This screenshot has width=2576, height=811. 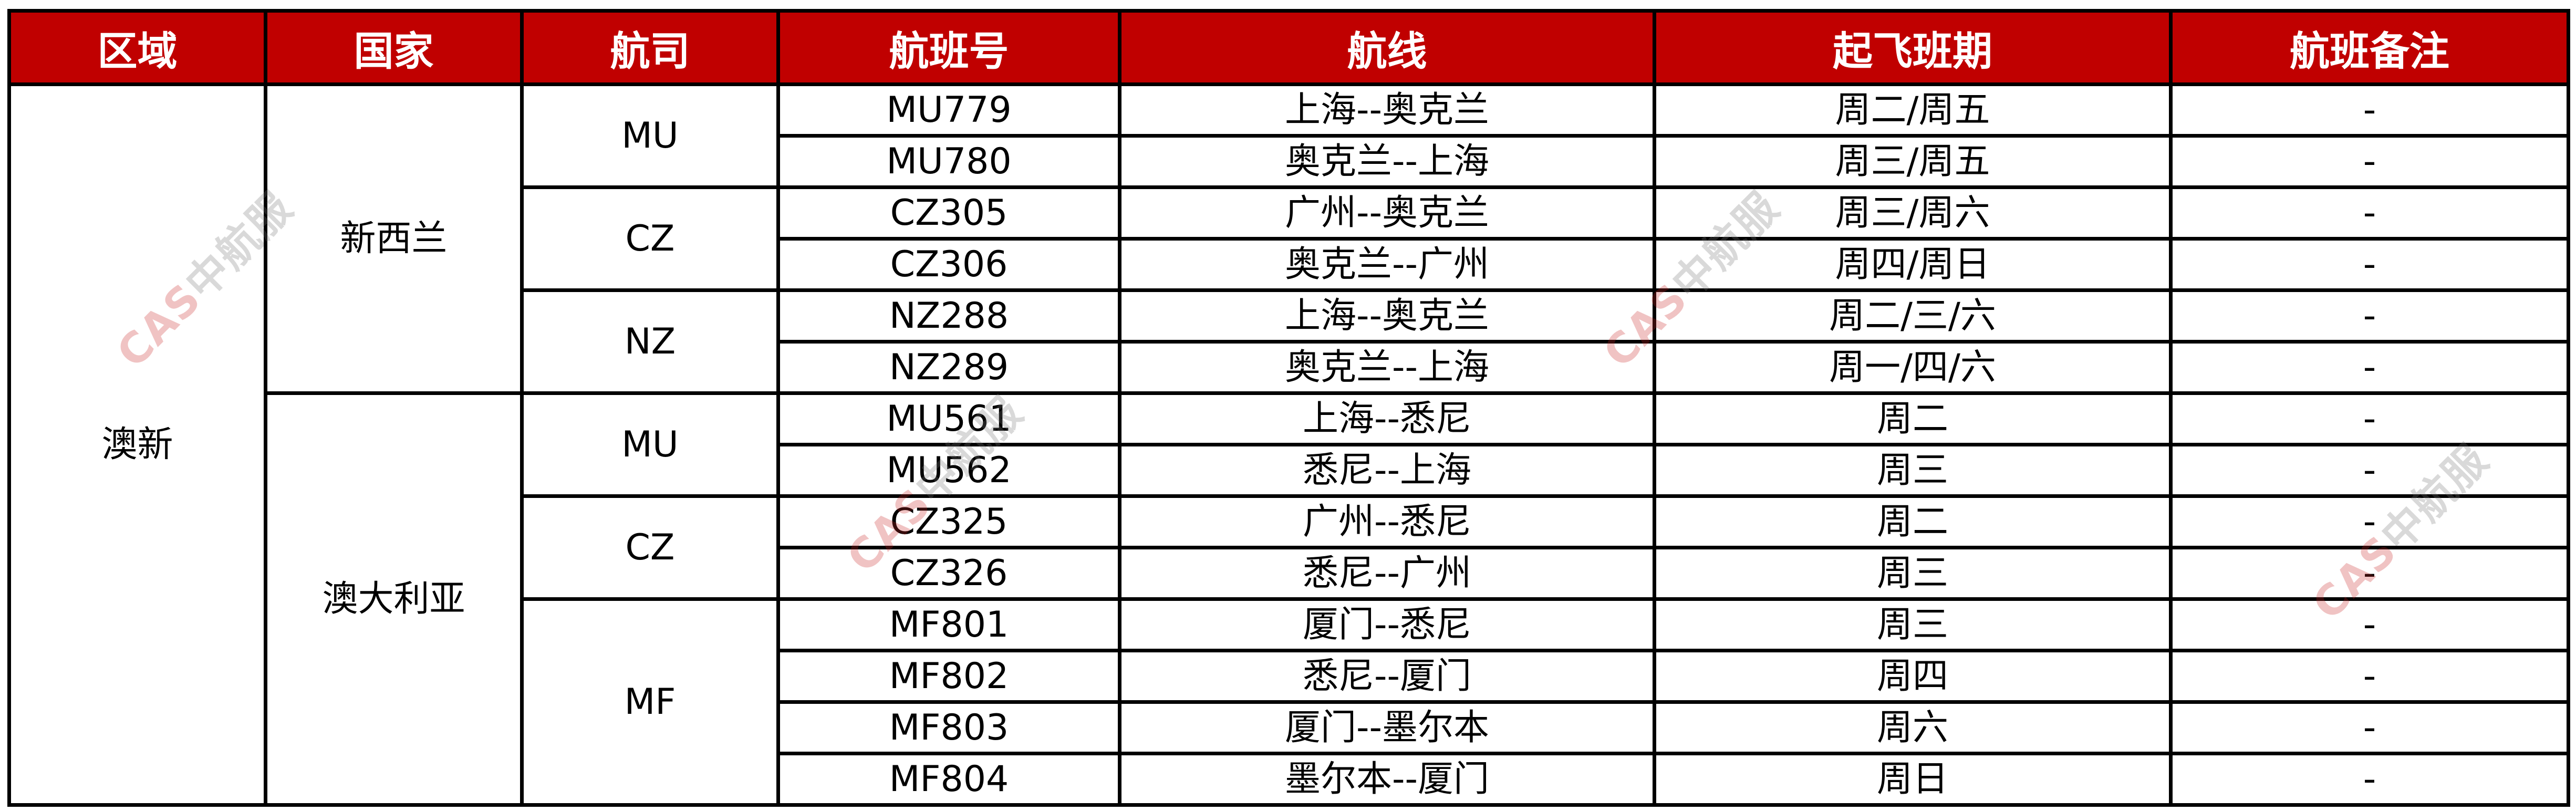 What do you see at coordinates (948, 418) in the screenshot?
I see `flight-no-cell: MU561` at bounding box center [948, 418].